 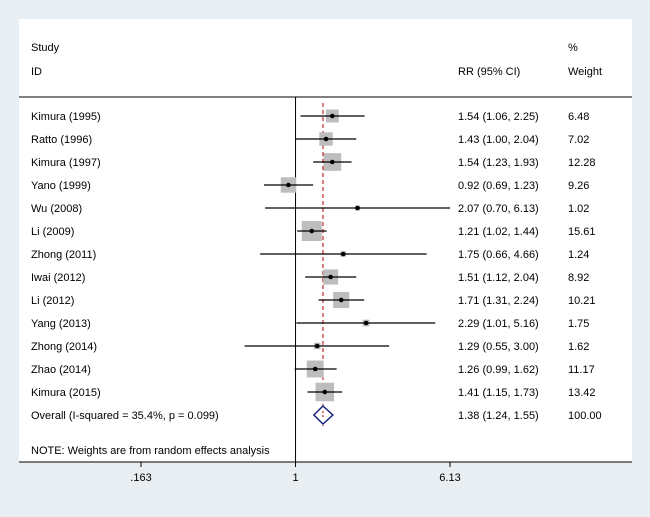 What do you see at coordinates (310, 209) in the screenshot?
I see `study-row: Wu (2008) 2.07 (0.70, 6.13) 1.02` at bounding box center [310, 209].